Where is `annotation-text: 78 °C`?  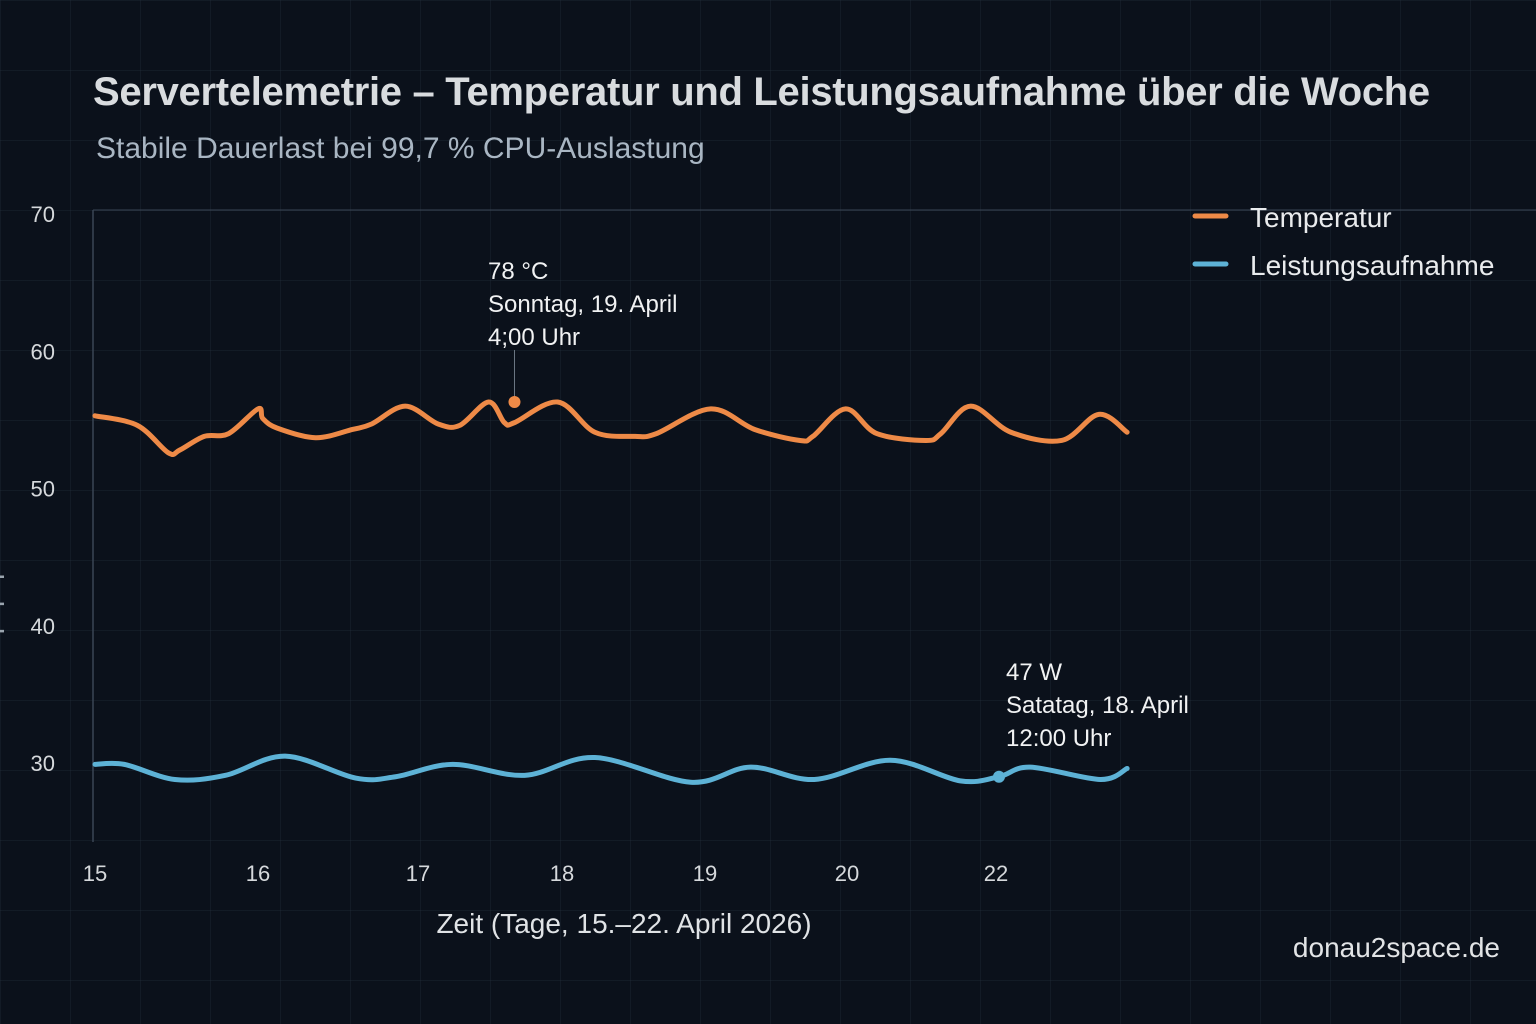 annotation-text: 78 °C is located at coordinates (518, 271).